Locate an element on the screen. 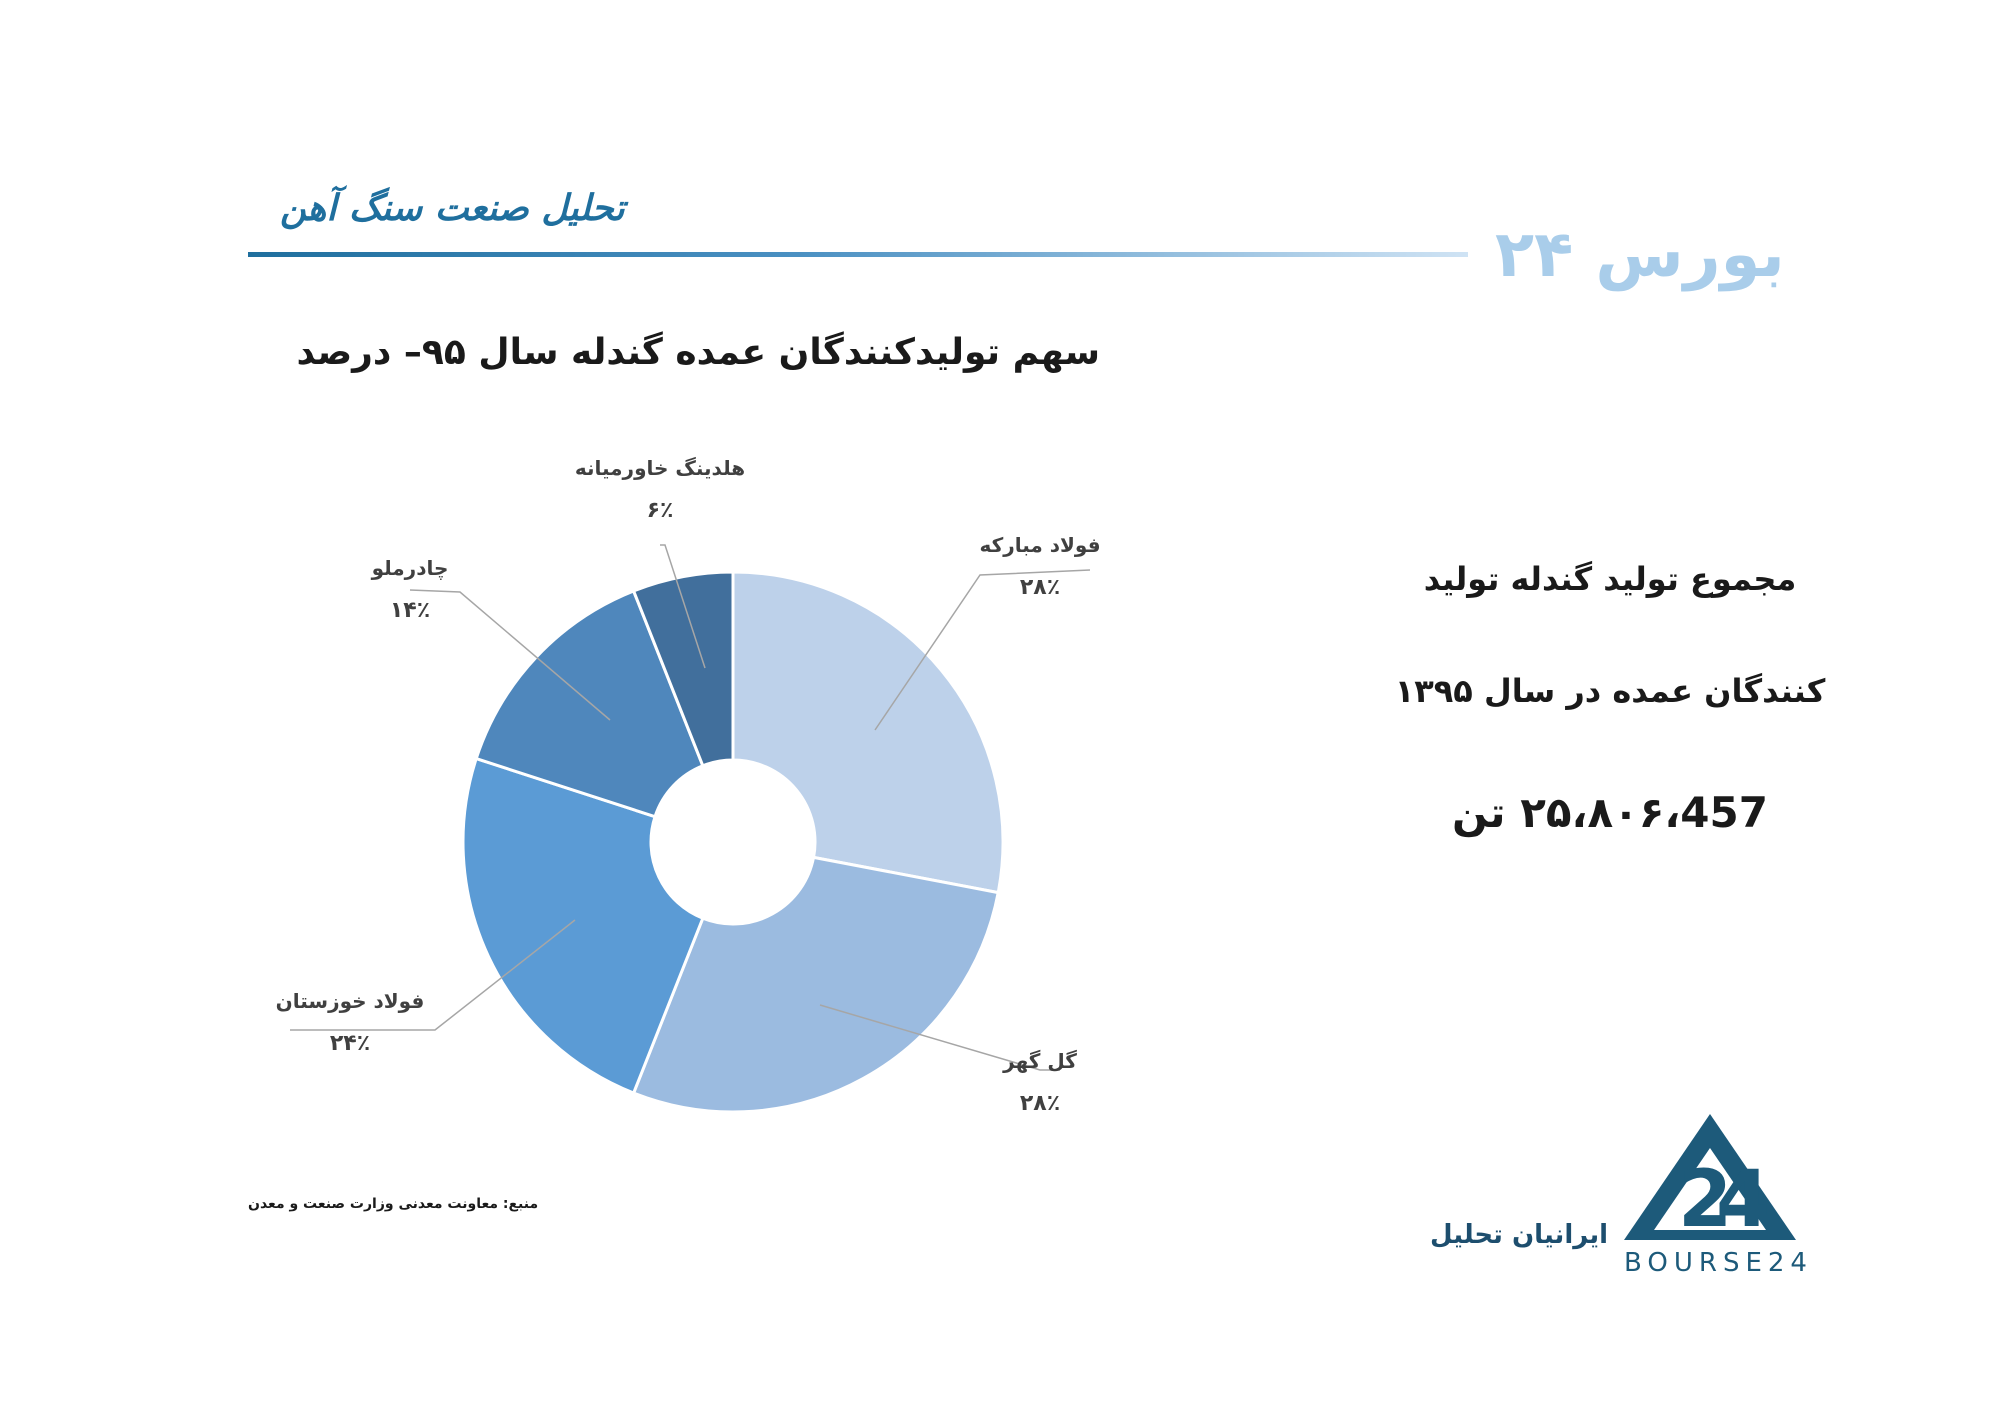  footer-brand: ایرانیان تحلیل is located at coordinates (1519, 1235).